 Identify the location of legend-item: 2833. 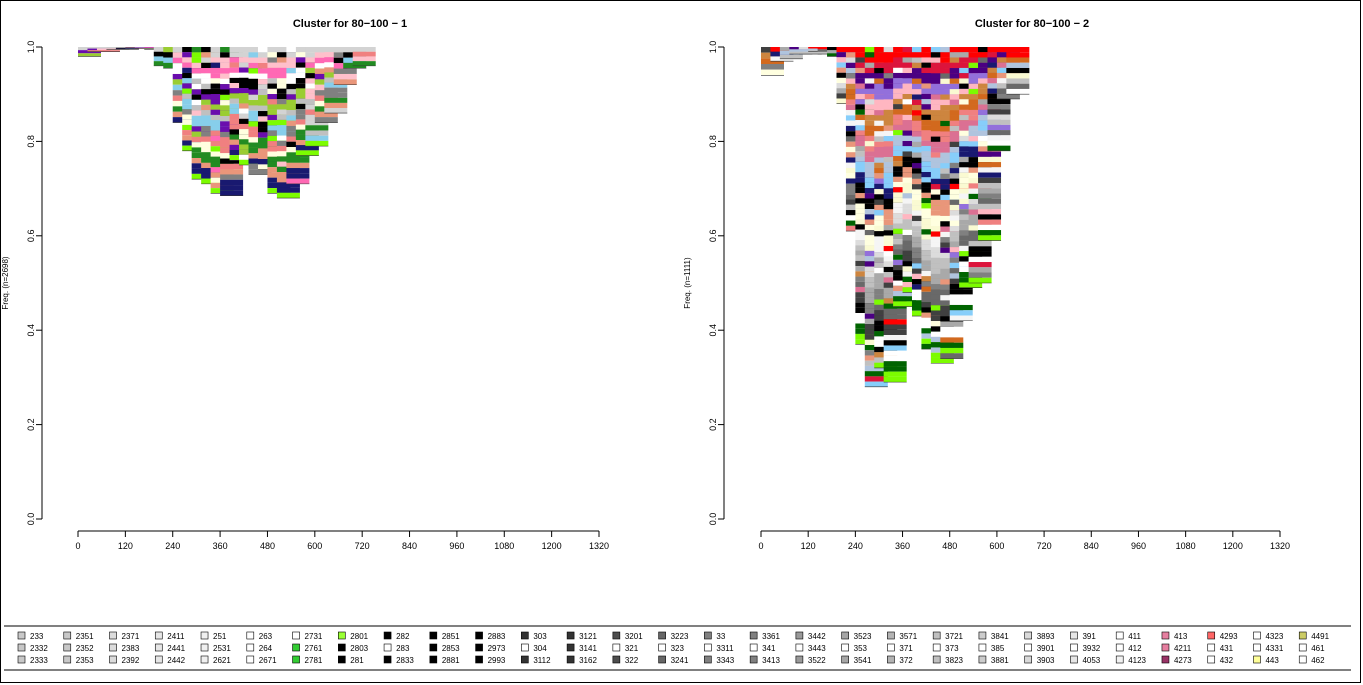
(398, 660).